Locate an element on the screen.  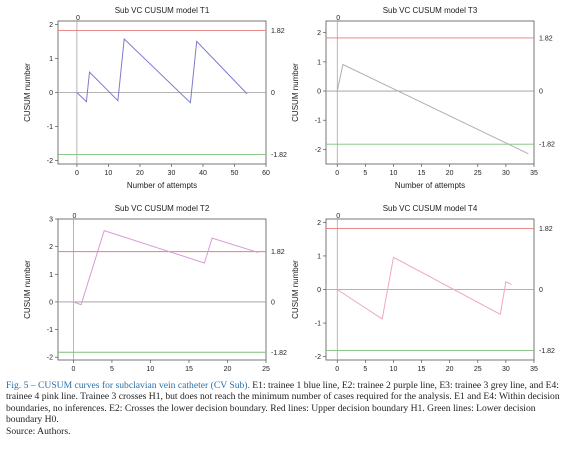
chart1-top-label: 0 is located at coordinates (78, 18).